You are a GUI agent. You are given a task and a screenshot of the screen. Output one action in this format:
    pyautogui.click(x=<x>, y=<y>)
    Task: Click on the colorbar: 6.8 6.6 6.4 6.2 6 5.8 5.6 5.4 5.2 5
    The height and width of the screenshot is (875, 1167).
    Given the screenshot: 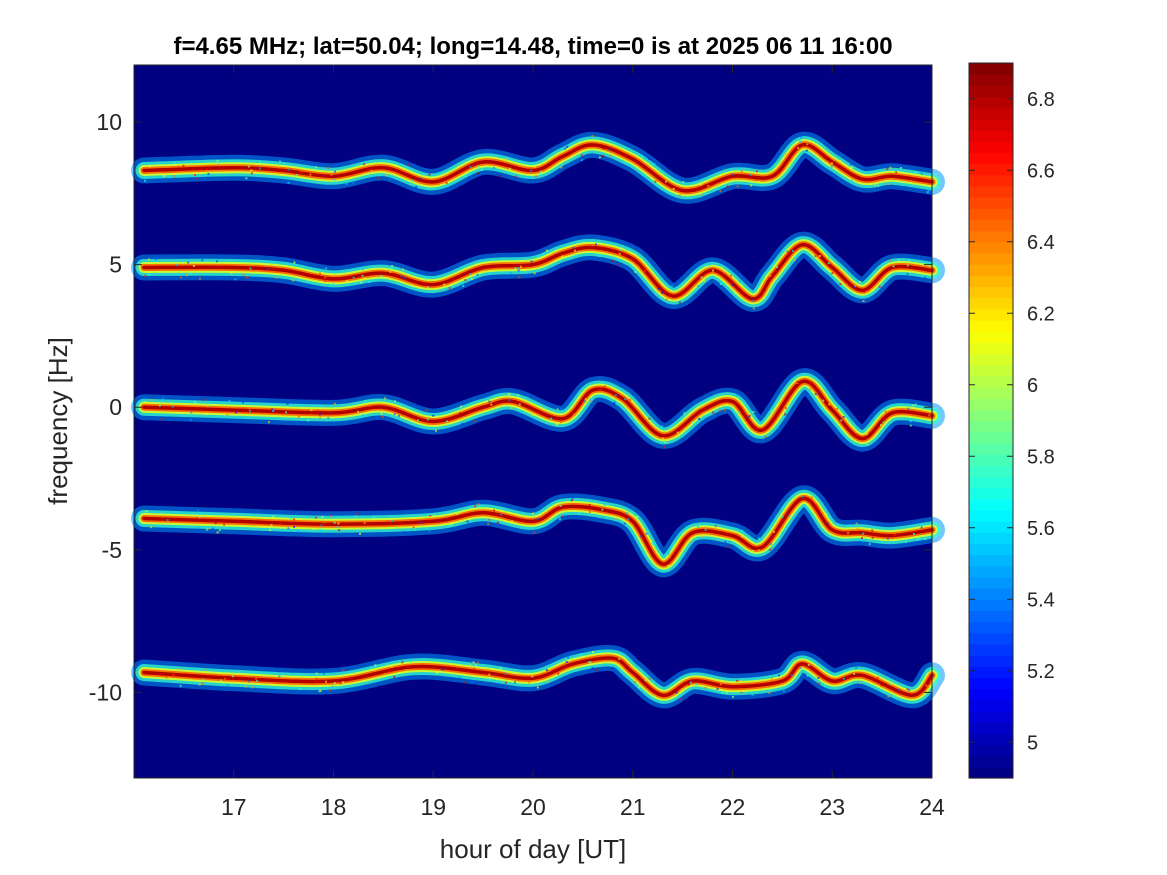 What is the action you would take?
    pyautogui.click(x=1011, y=420)
    